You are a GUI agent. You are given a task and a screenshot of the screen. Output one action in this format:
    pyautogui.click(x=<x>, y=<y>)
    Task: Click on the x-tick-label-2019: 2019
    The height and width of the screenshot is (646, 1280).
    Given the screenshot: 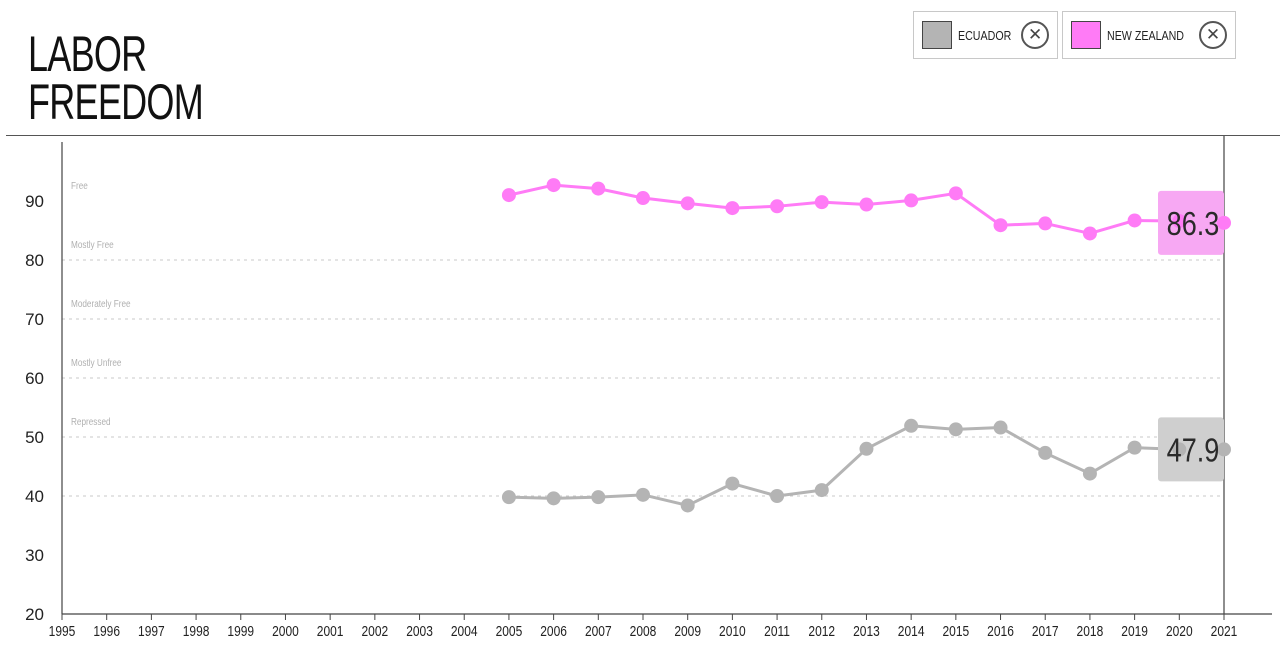 What is the action you would take?
    pyautogui.click(x=1134, y=631)
    